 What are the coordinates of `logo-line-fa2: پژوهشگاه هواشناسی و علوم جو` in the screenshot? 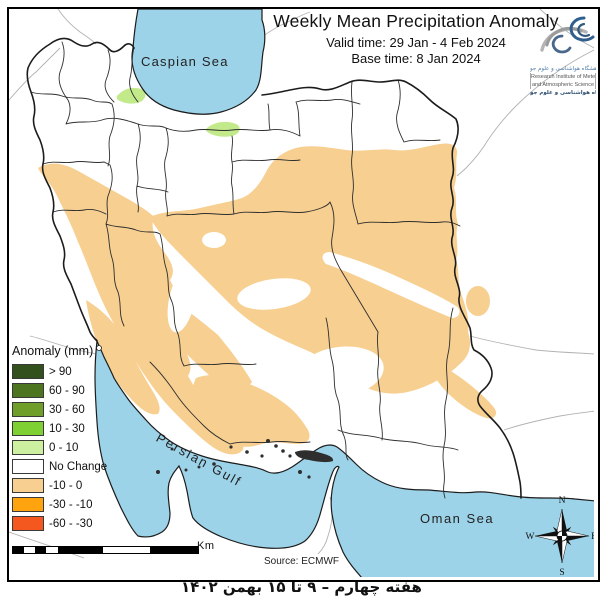 It's located at (563, 93).